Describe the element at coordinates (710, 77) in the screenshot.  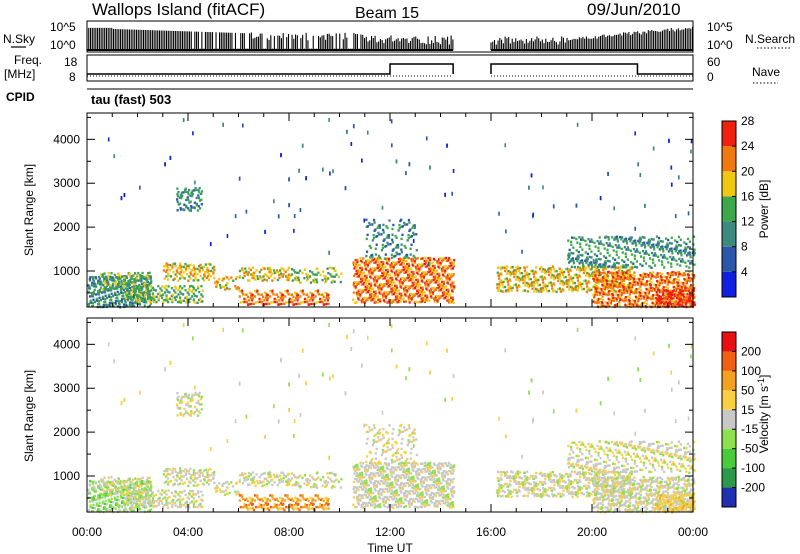
I see `nave-right-tick-bottom: 0` at that location.